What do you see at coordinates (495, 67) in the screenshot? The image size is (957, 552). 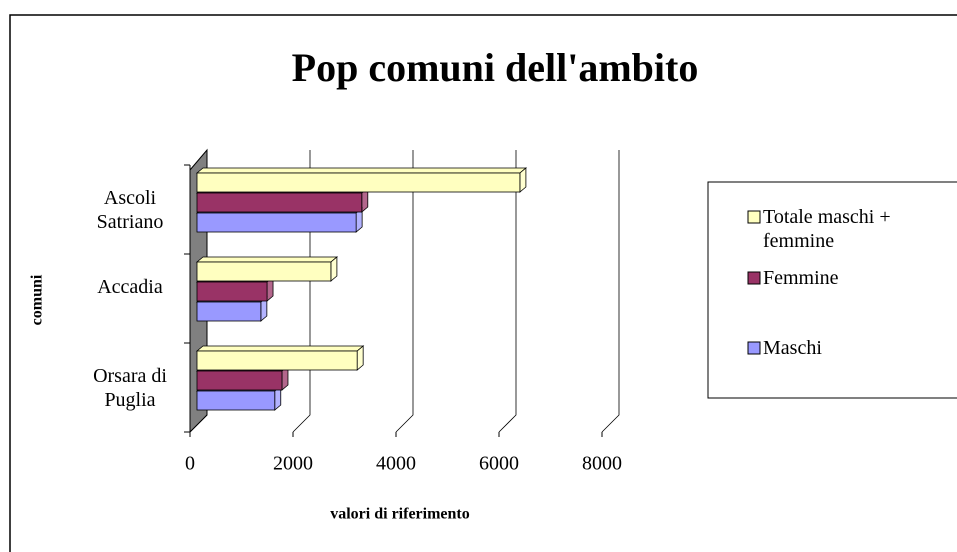 I see `chart-title: Pop comuni dell'ambito` at bounding box center [495, 67].